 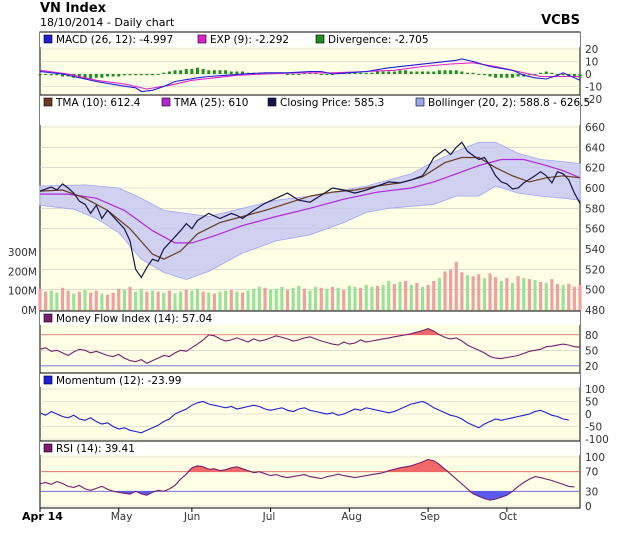 I want to click on y-tick-price: 660, so click(x=595, y=128).